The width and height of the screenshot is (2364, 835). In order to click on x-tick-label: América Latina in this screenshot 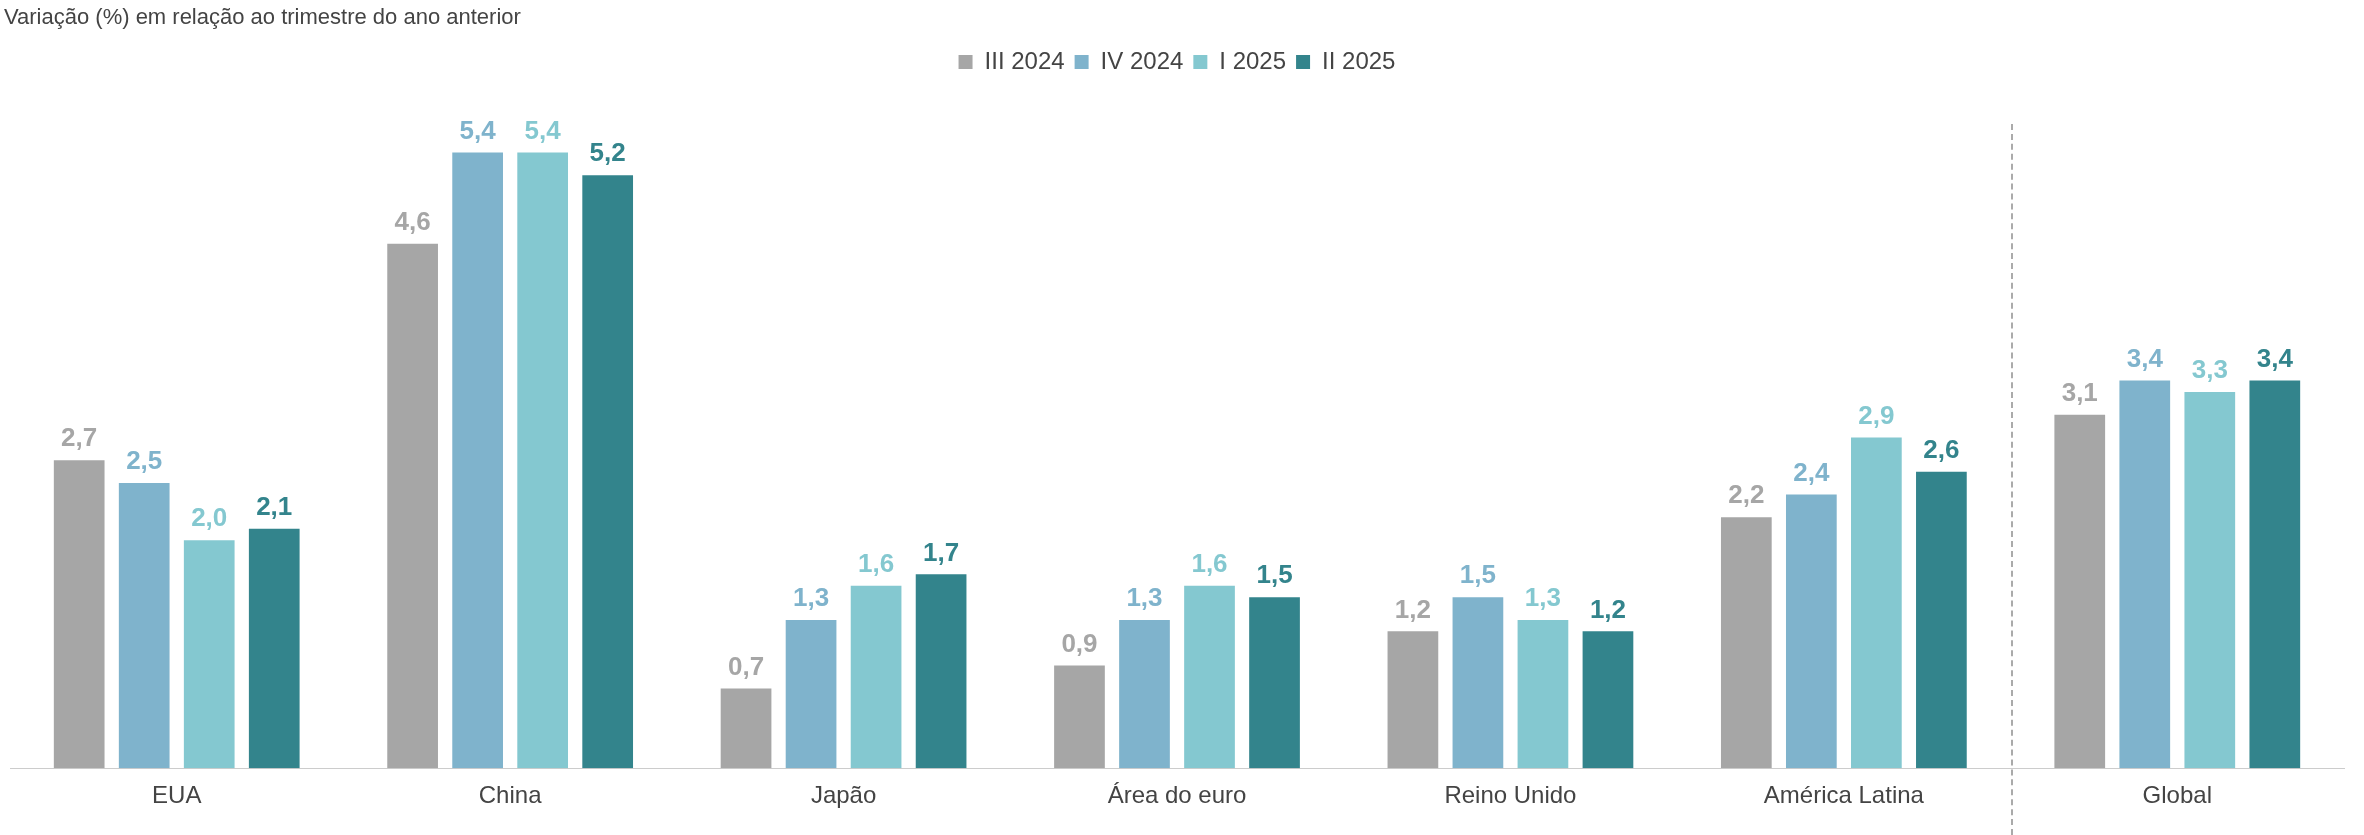, I will do `click(1844, 795)`.